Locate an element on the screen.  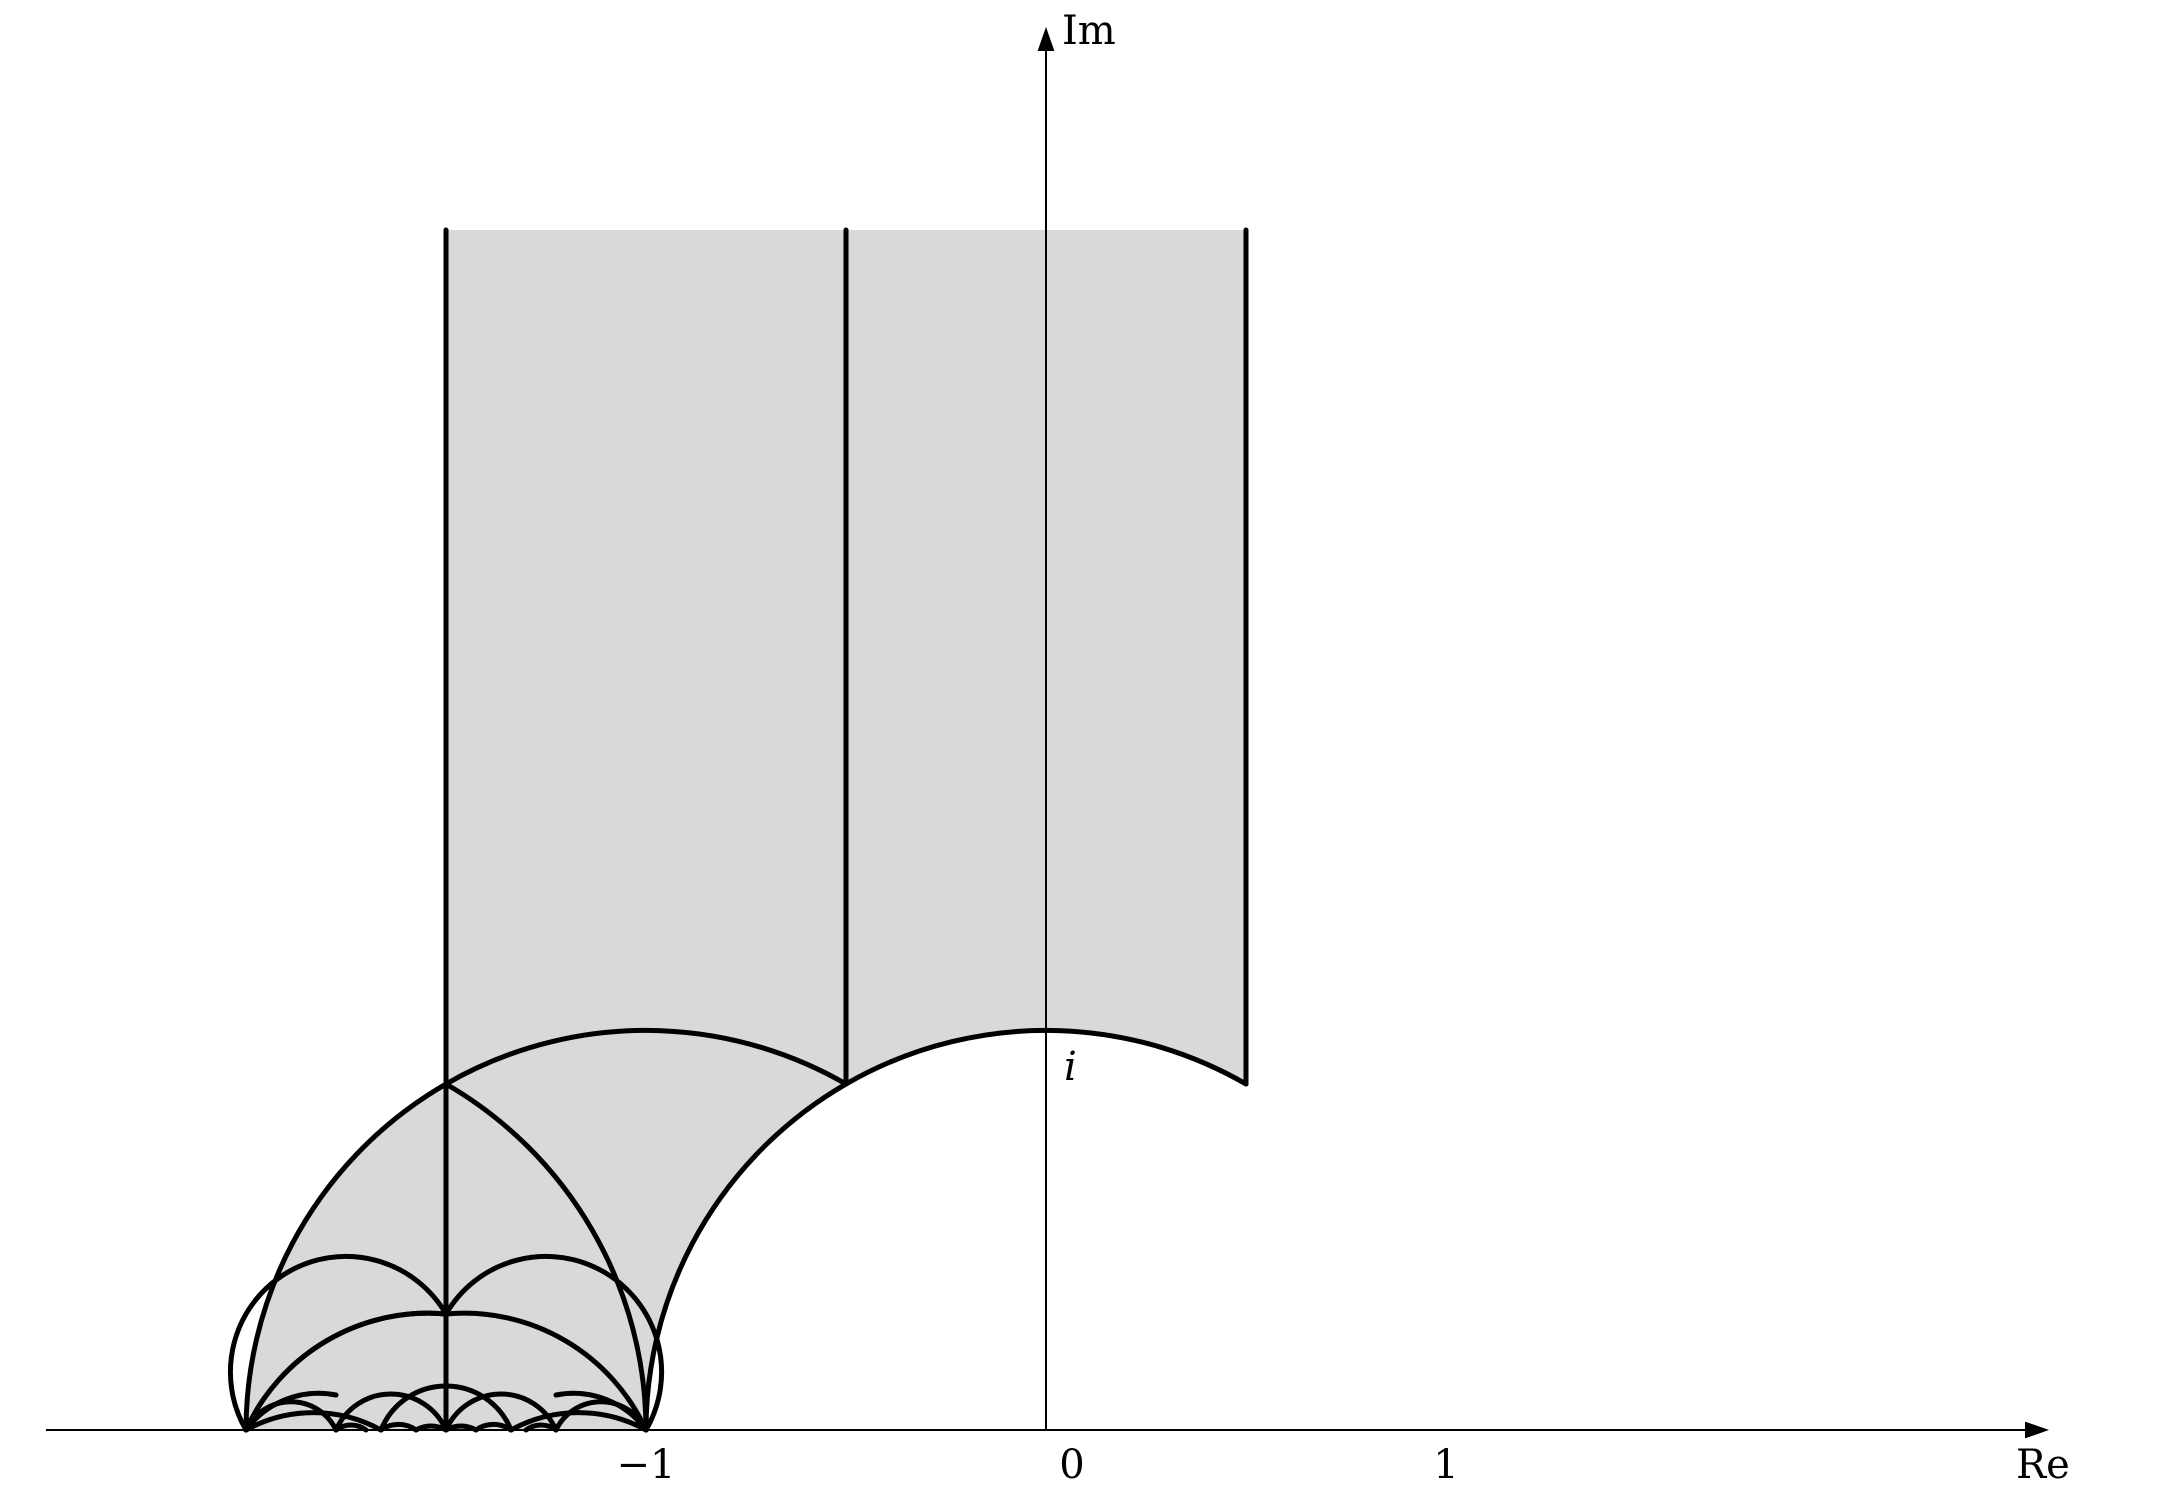
tick-label-1: 1 is located at coordinates (1445, 1465).